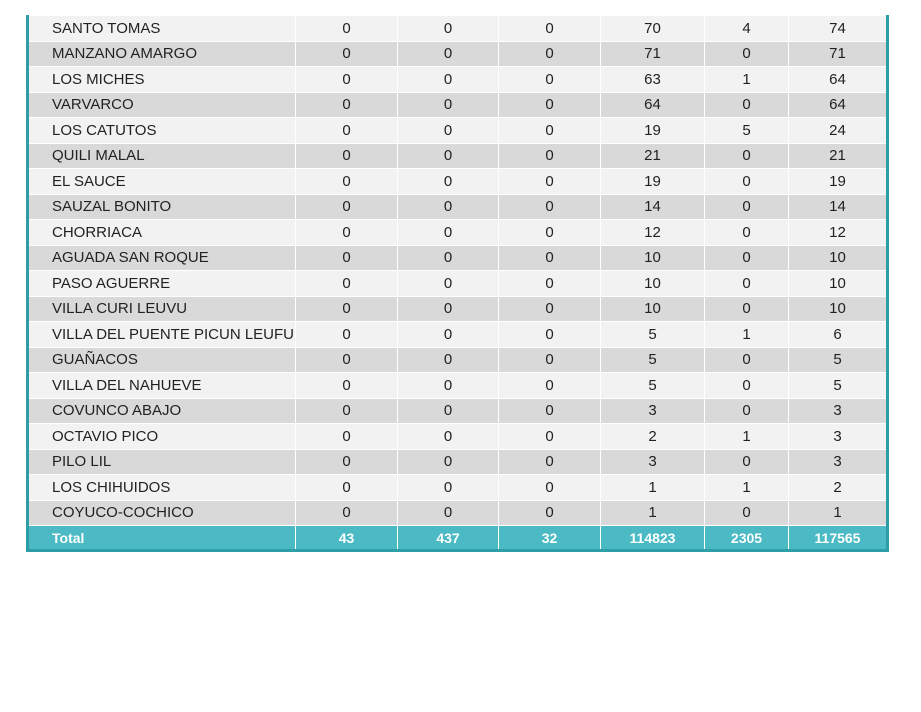 The width and height of the screenshot is (921, 712). Describe the element at coordinates (652, 206) in the screenshot. I see `cell-col-4: 14` at that location.